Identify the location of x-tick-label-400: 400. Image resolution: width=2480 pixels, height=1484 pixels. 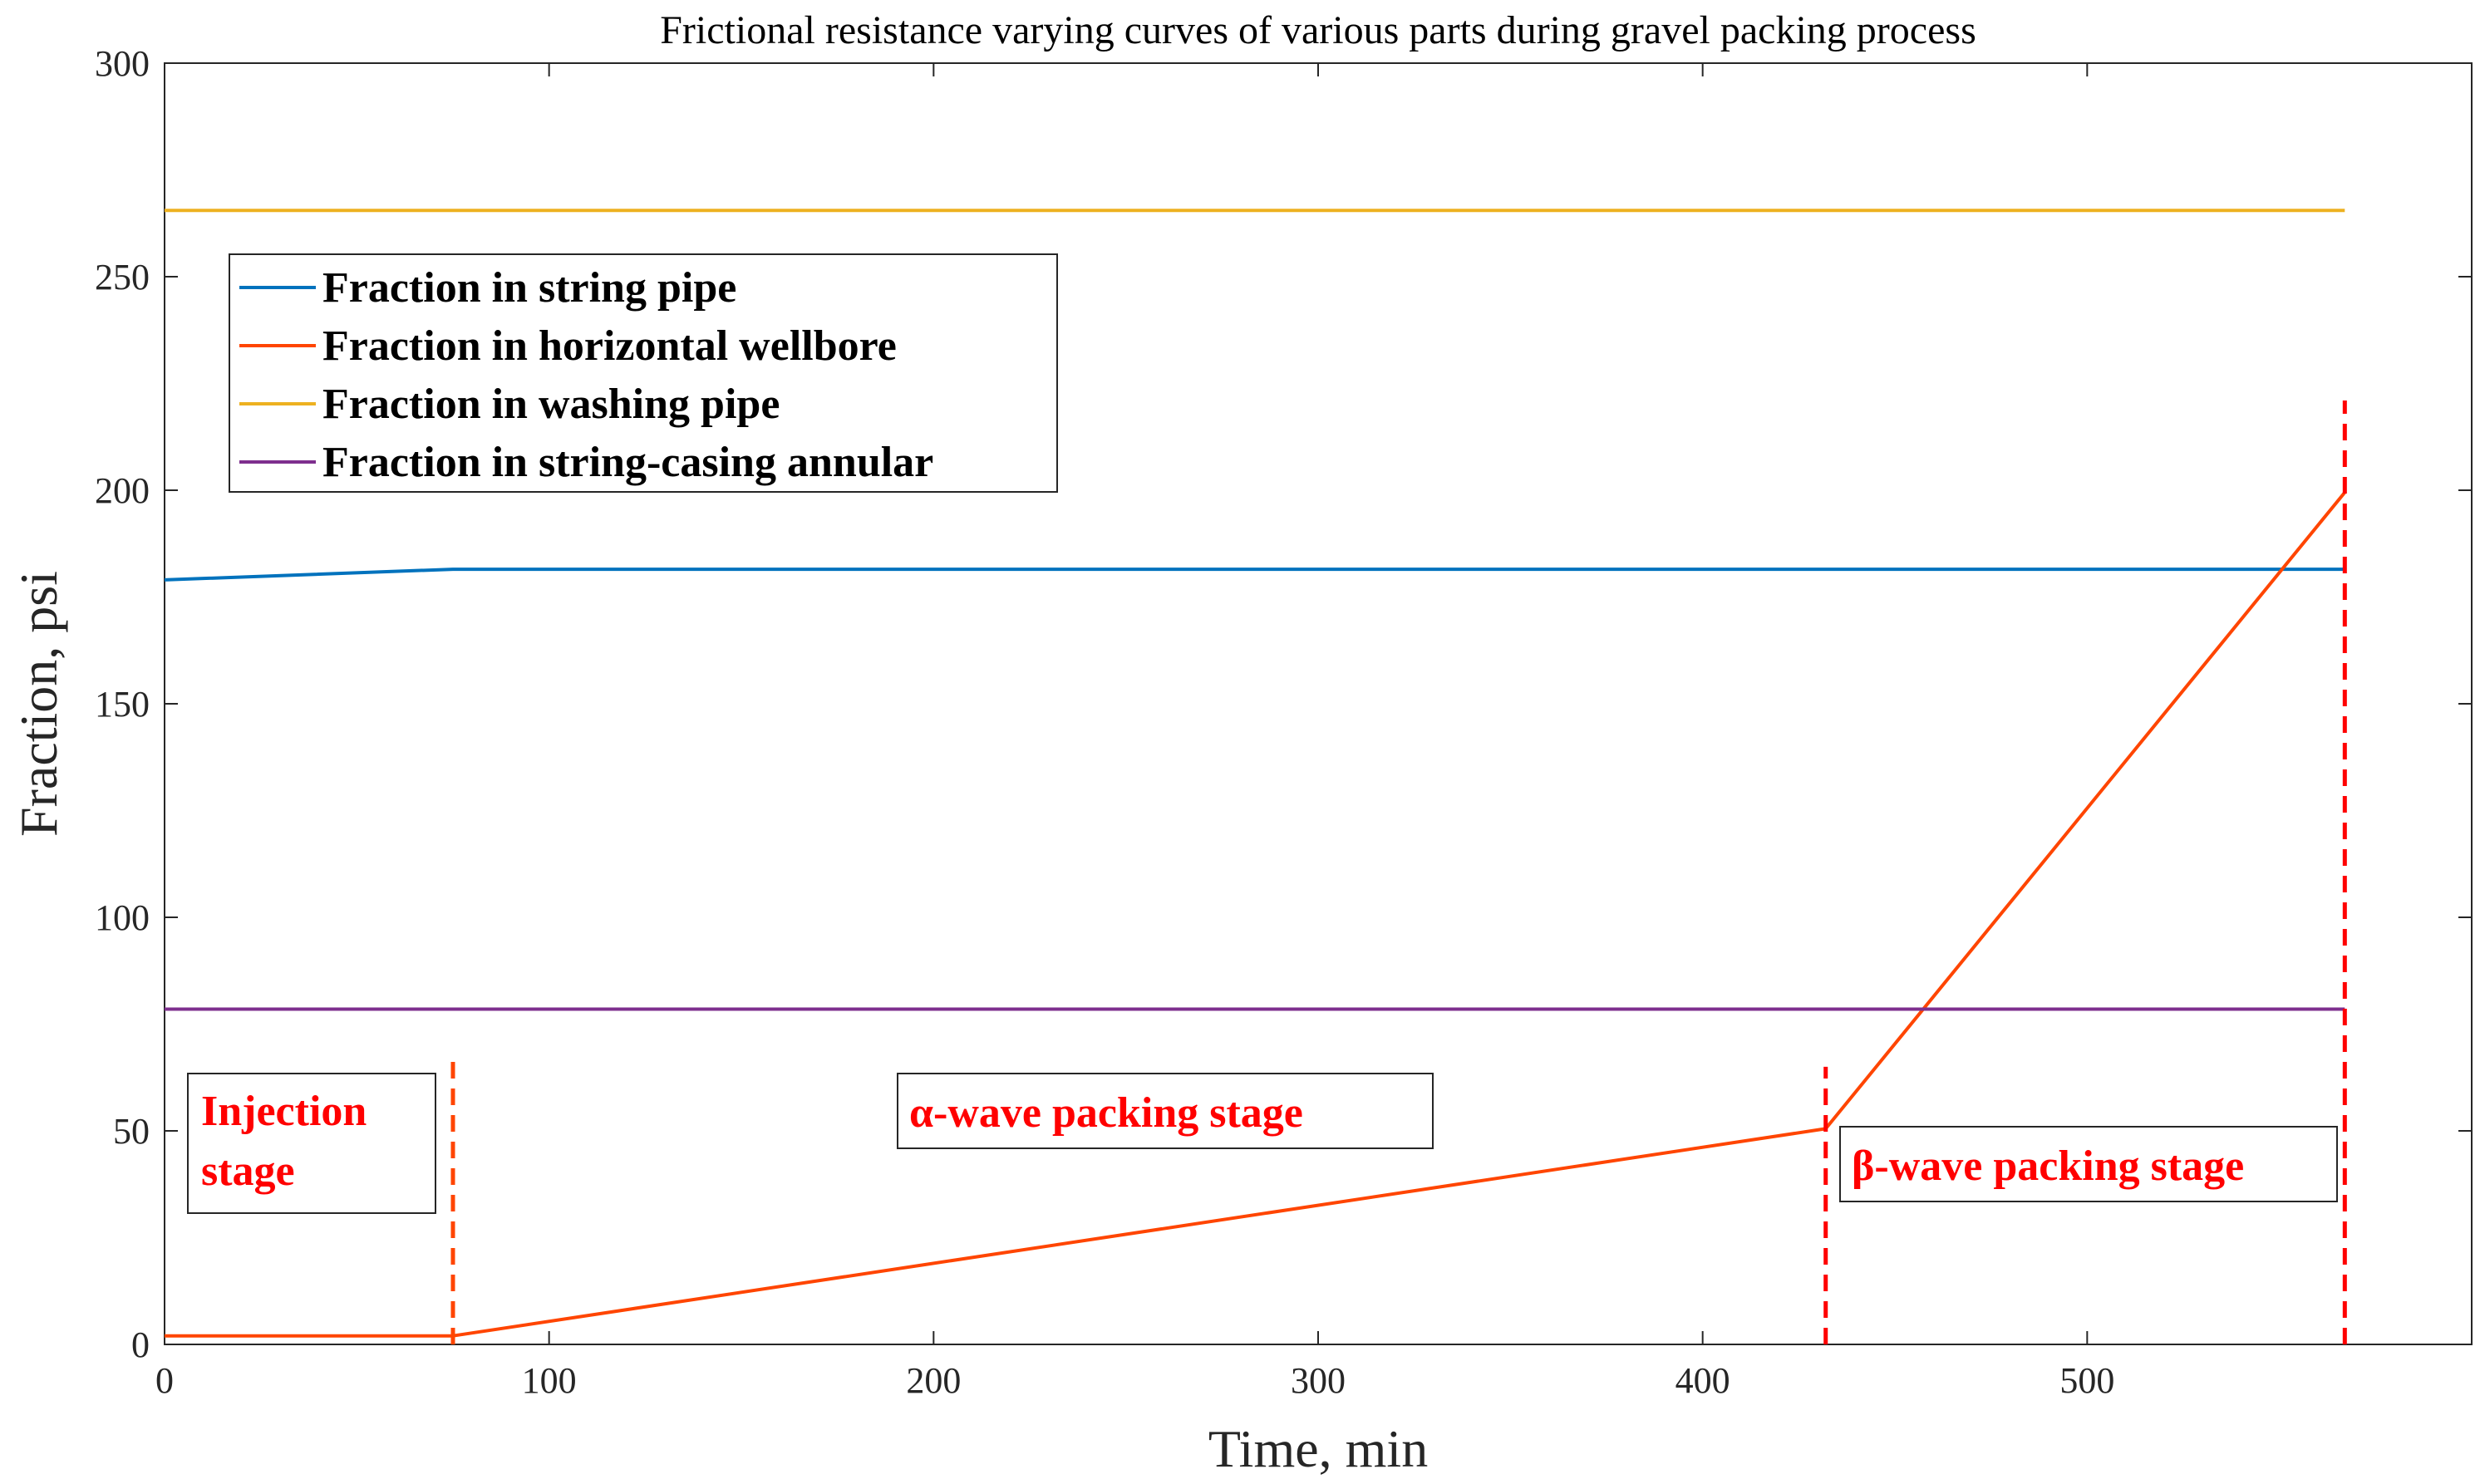
(1702, 1380).